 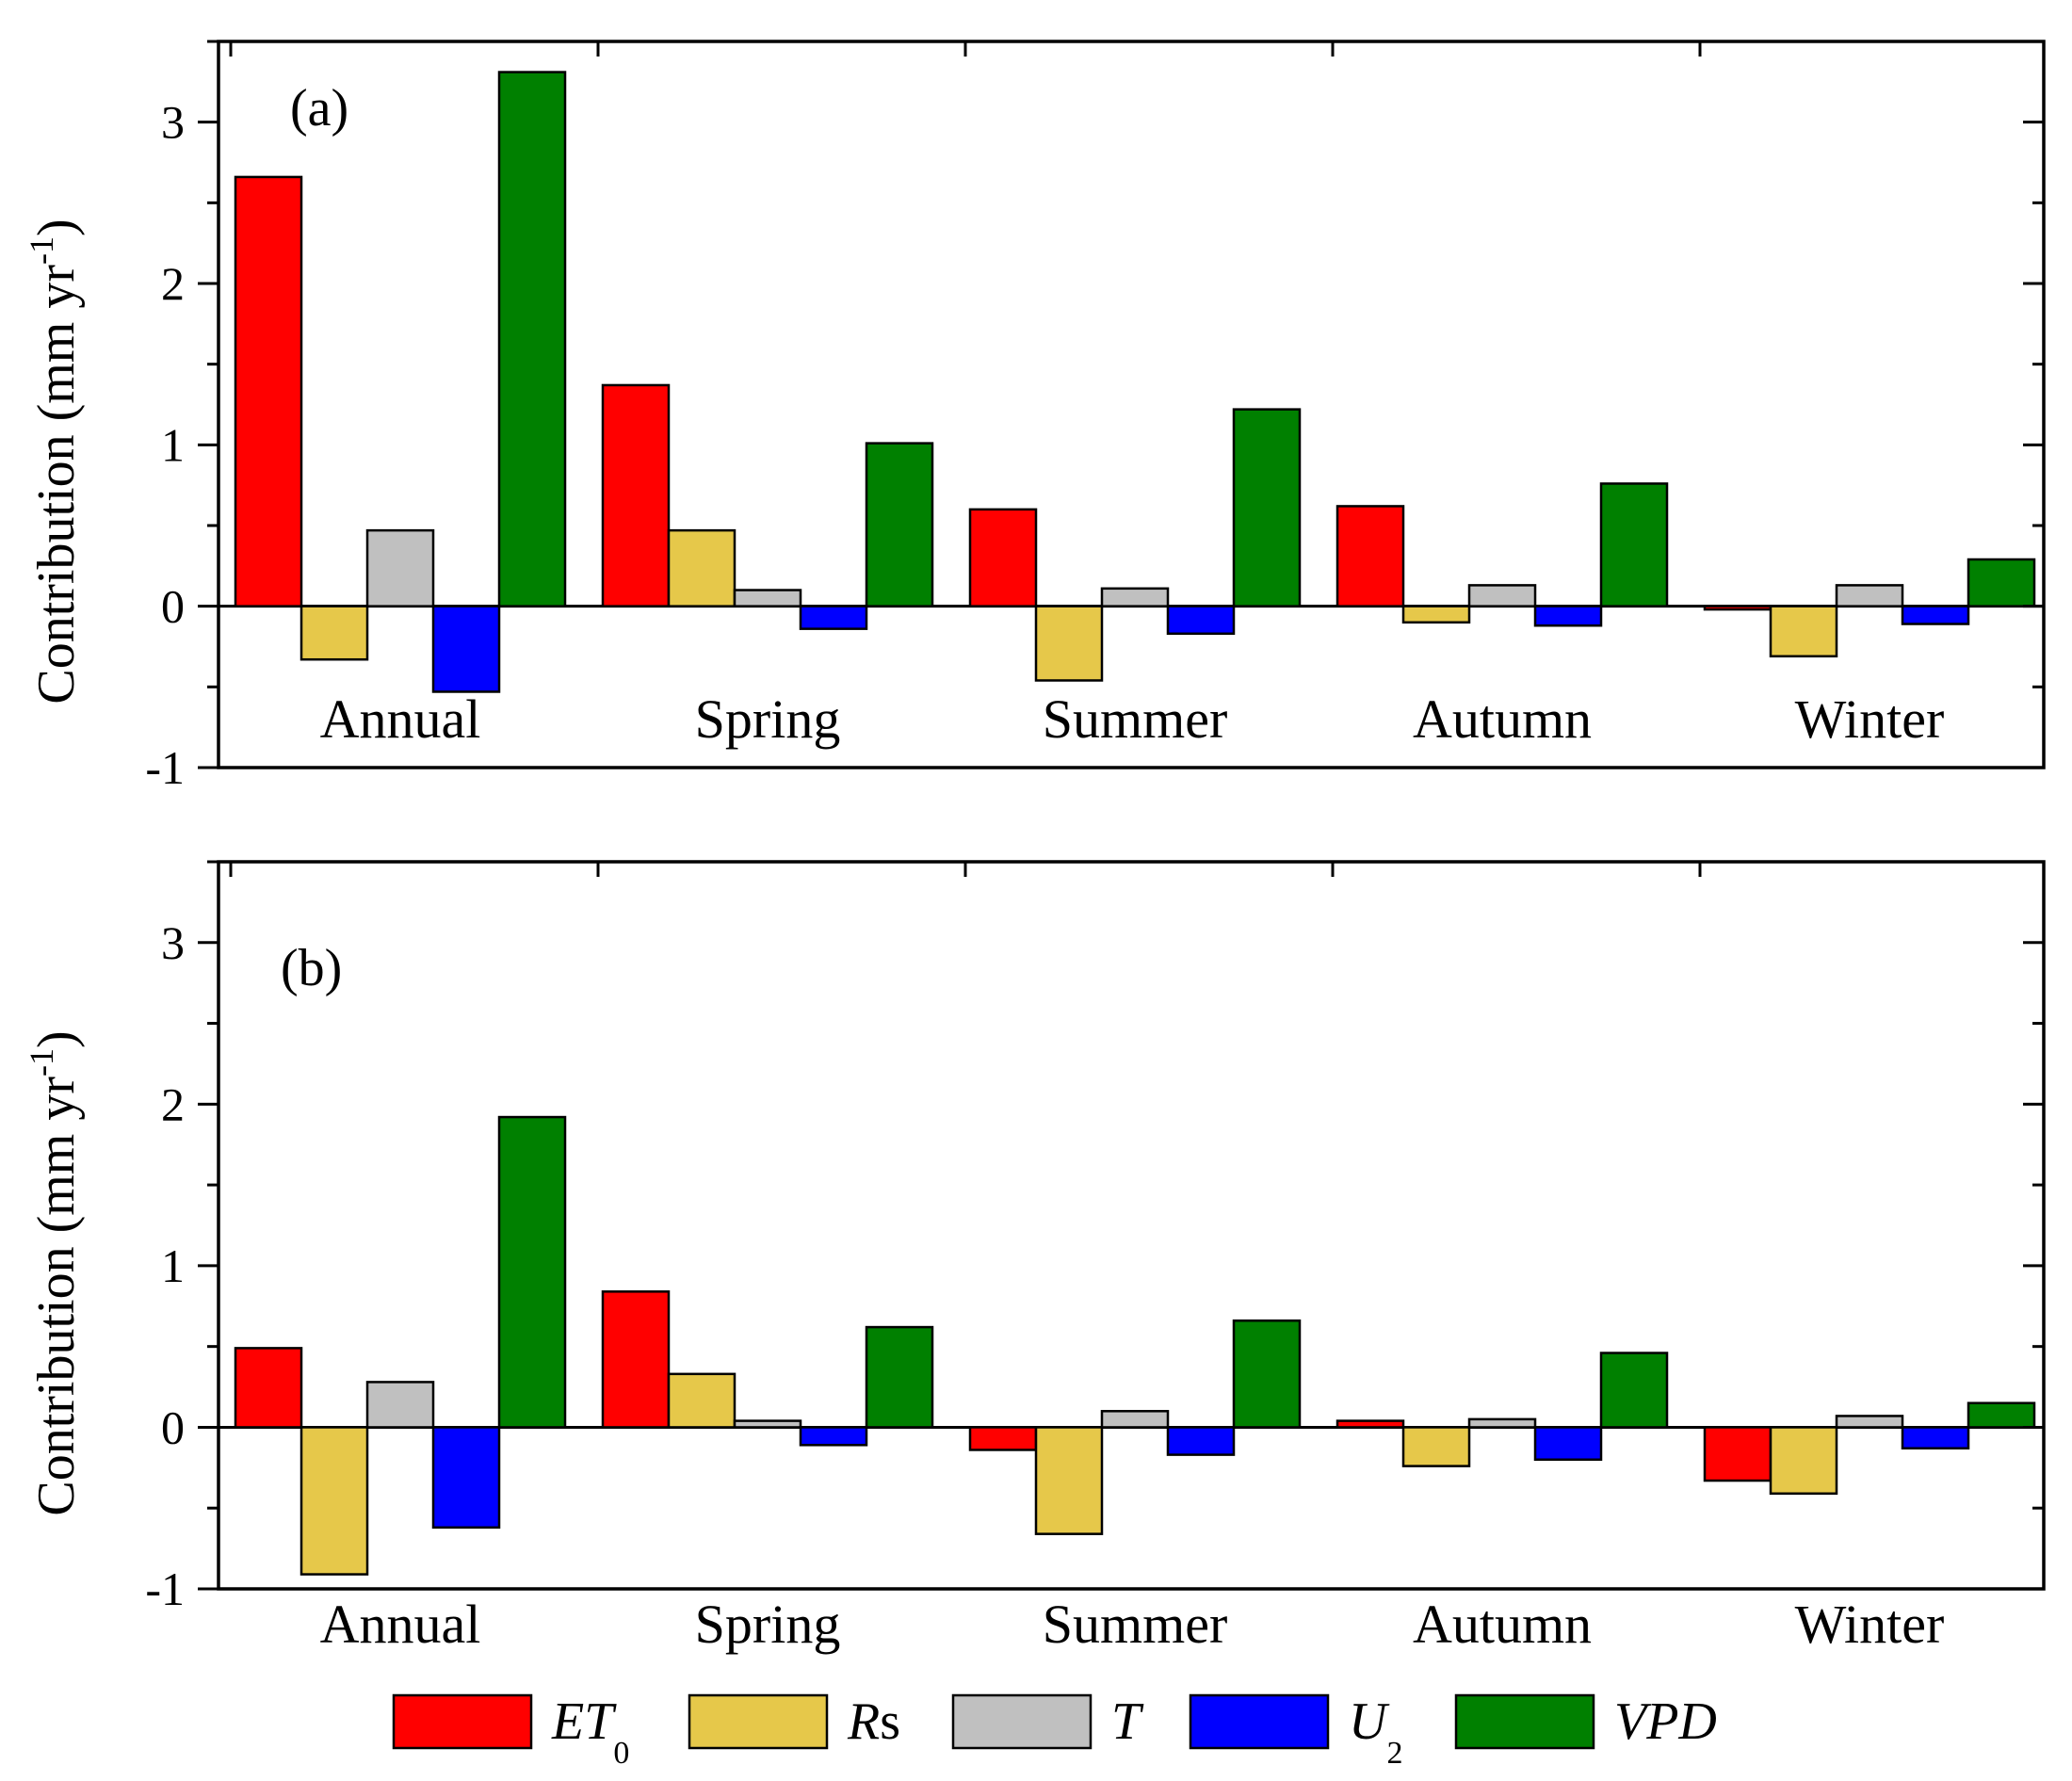 What do you see at coordinates (1259, 1721) in the screenshot?
I see `legend-swatch-u2` at bounding box center [1259, 1721].